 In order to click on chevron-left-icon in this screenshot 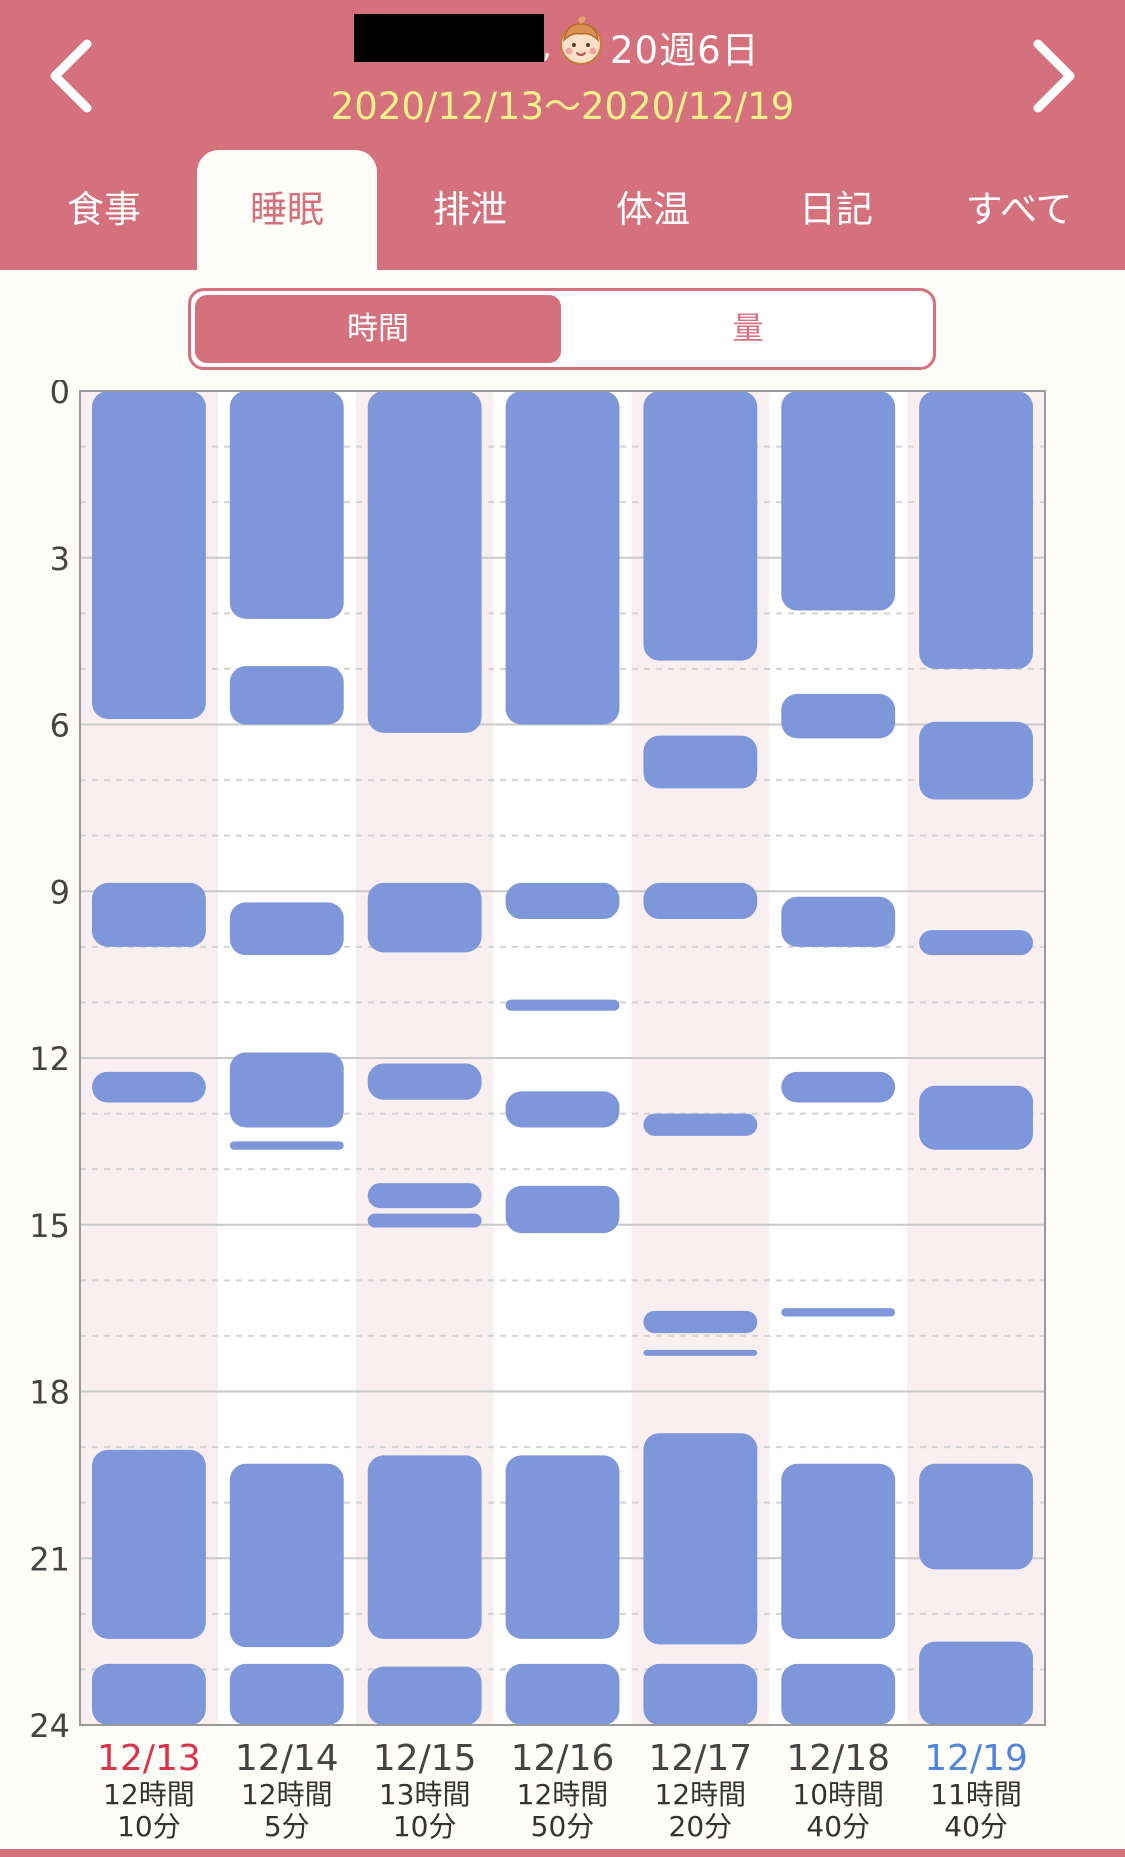, I will do `click(71, 76)`.